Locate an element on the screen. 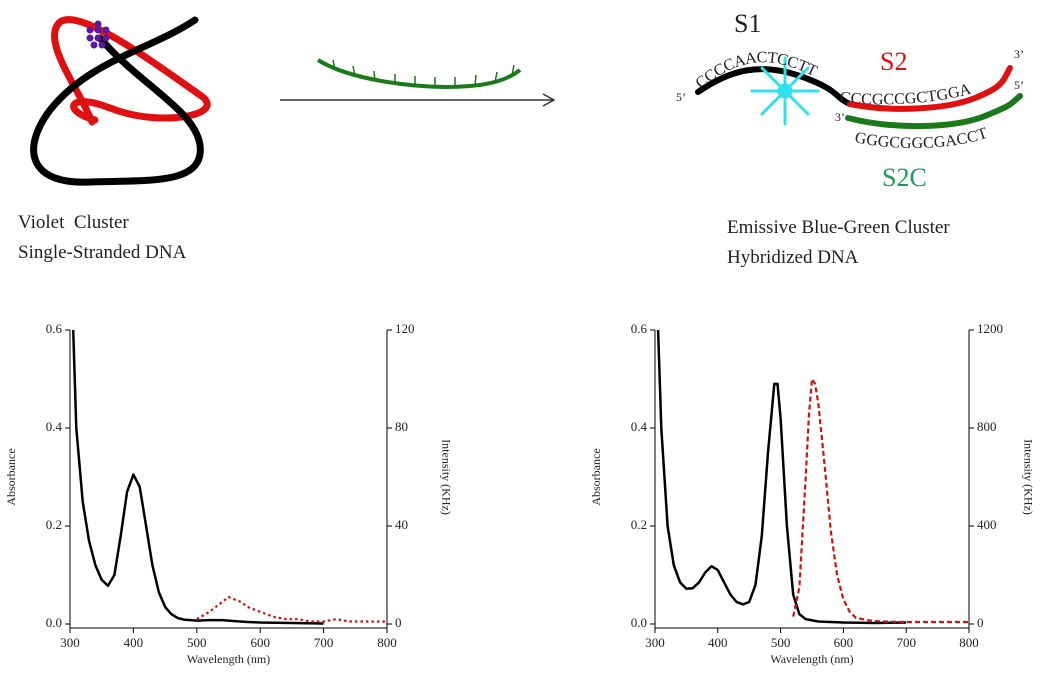 The image size is (1050, 690). y2-tick-label: 120 is located at coordinates (405, 328).